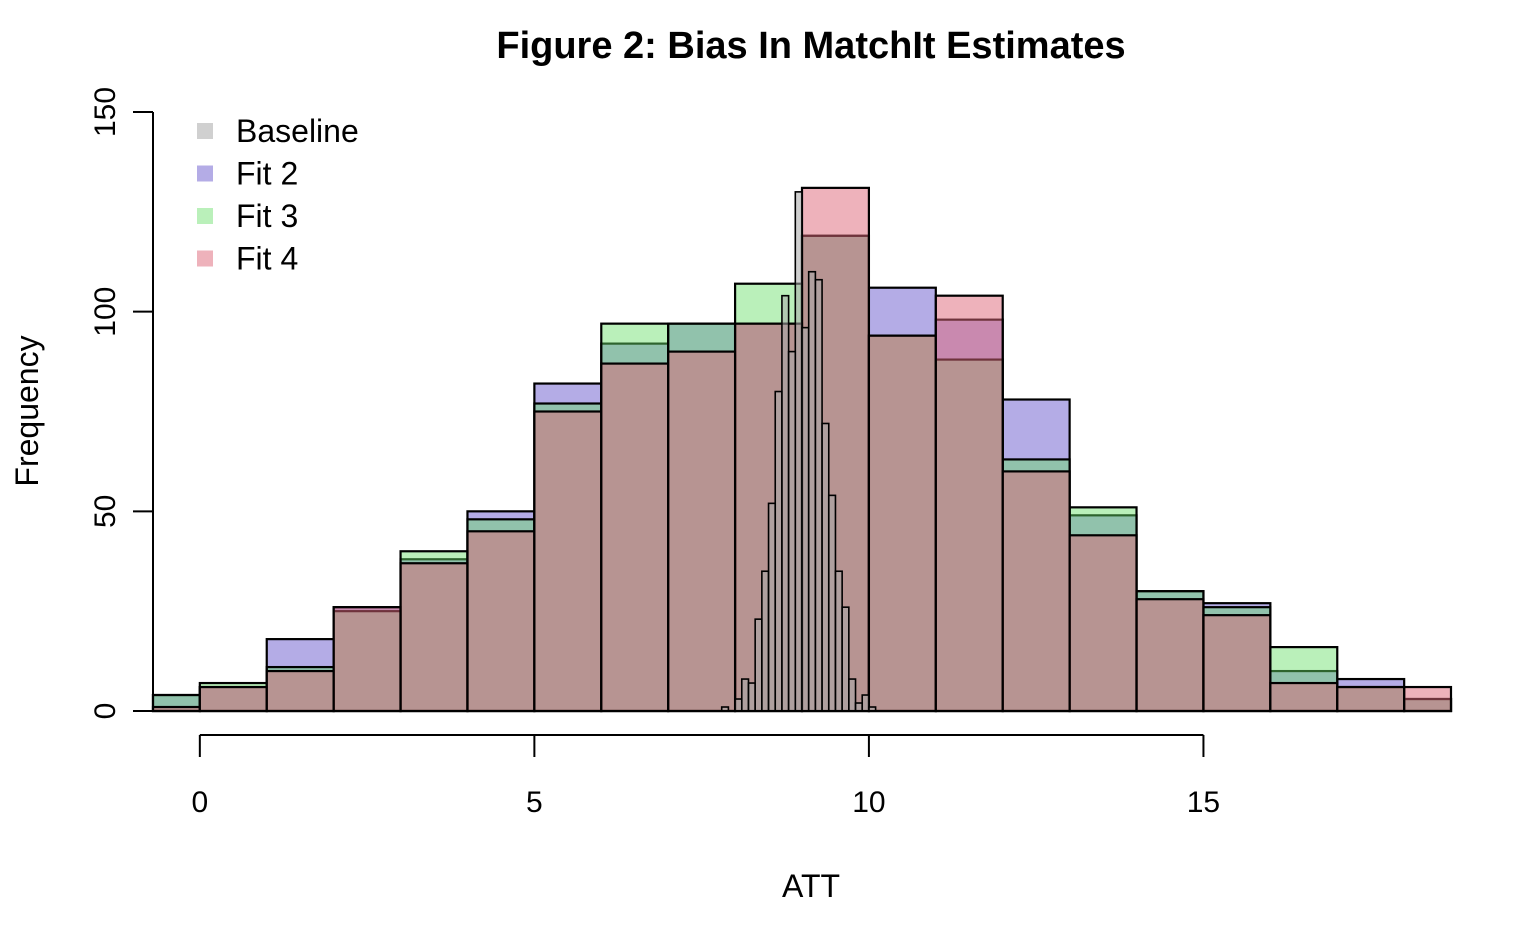 This screenshot has width=1540, height=951. What do you see at coordinates (1203, 802) in the screenshot?
I see `x-tick-label: 15` at bounding box center [1203, 802].